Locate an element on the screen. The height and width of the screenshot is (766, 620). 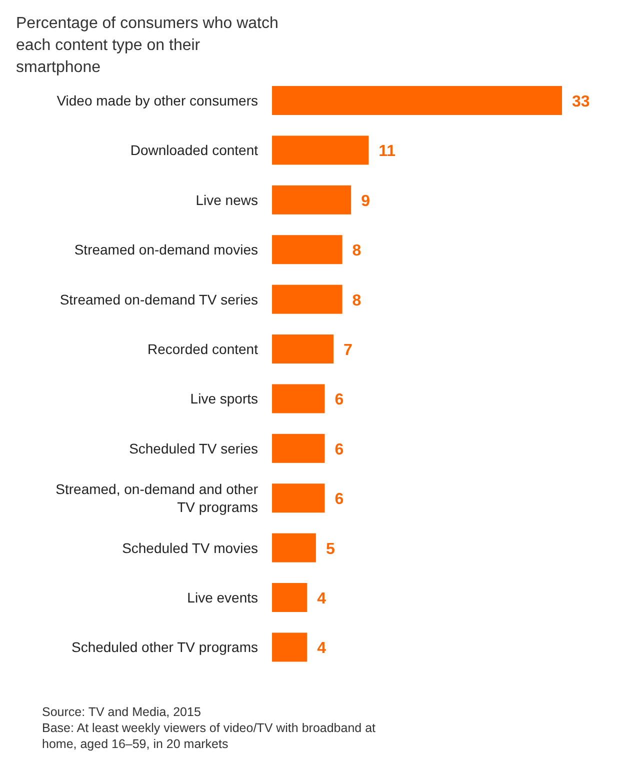
data-label: 11 is located at coordinates (387, 151).